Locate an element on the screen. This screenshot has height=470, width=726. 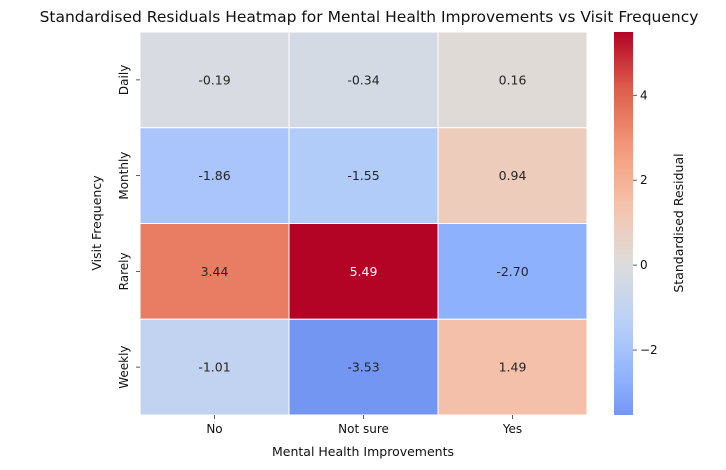
cell-value-label: 0.94 is located at coordinates (513, 175).